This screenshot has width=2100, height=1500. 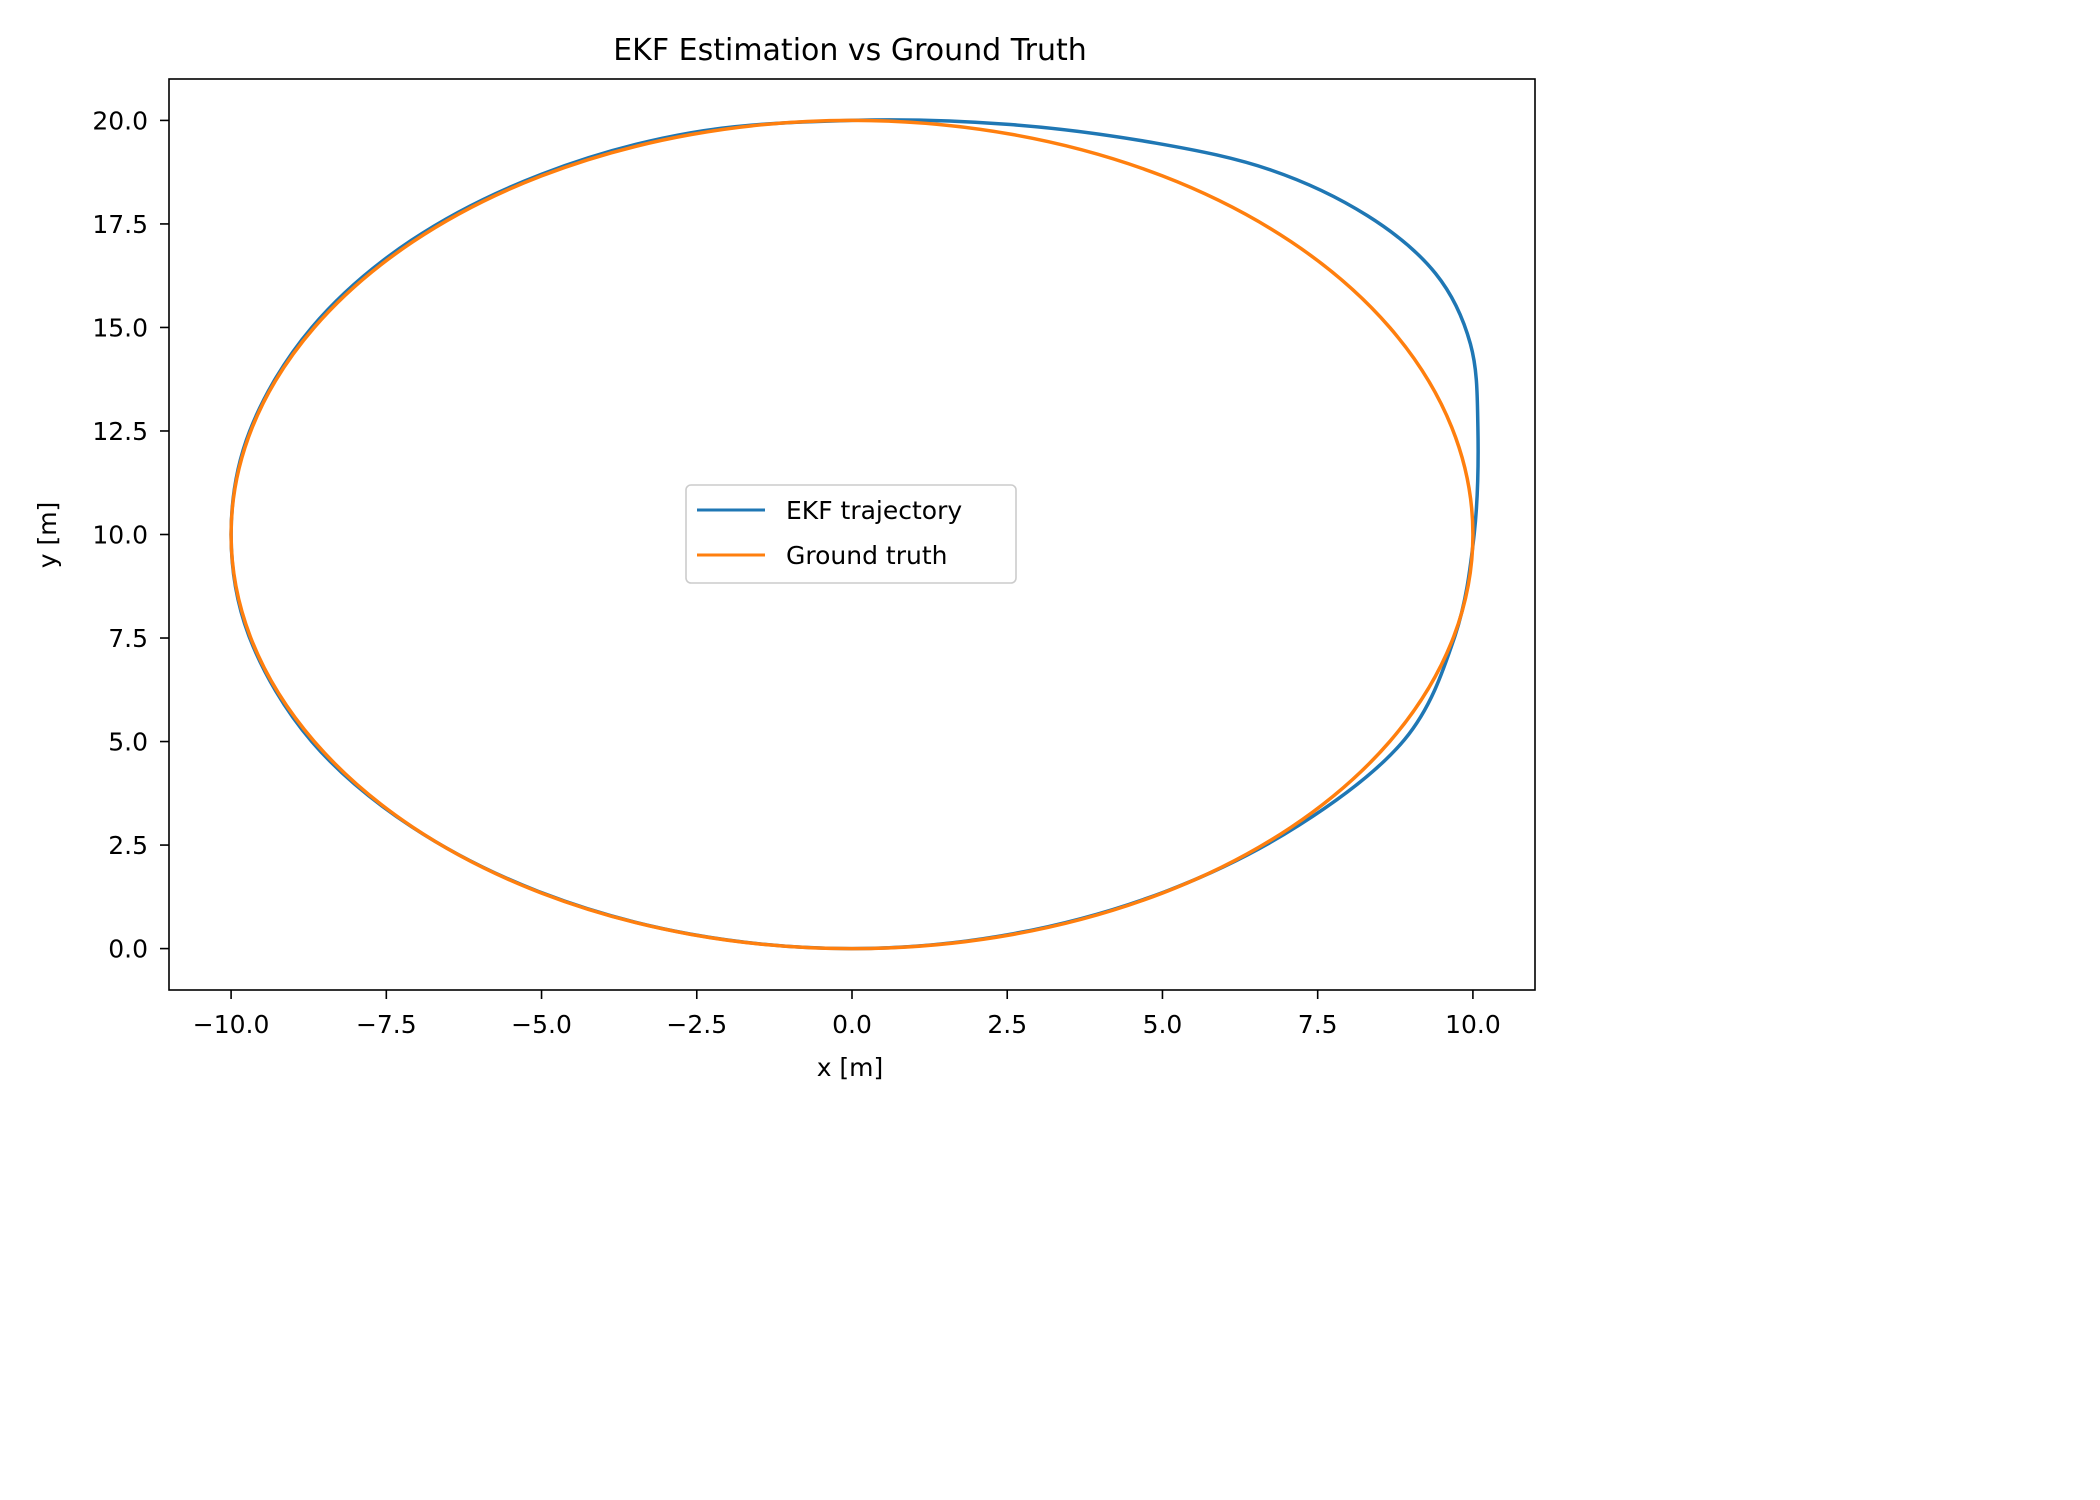 I want to click on legend-label-ekf: EKF trajectory, so click(x=874, y=510).